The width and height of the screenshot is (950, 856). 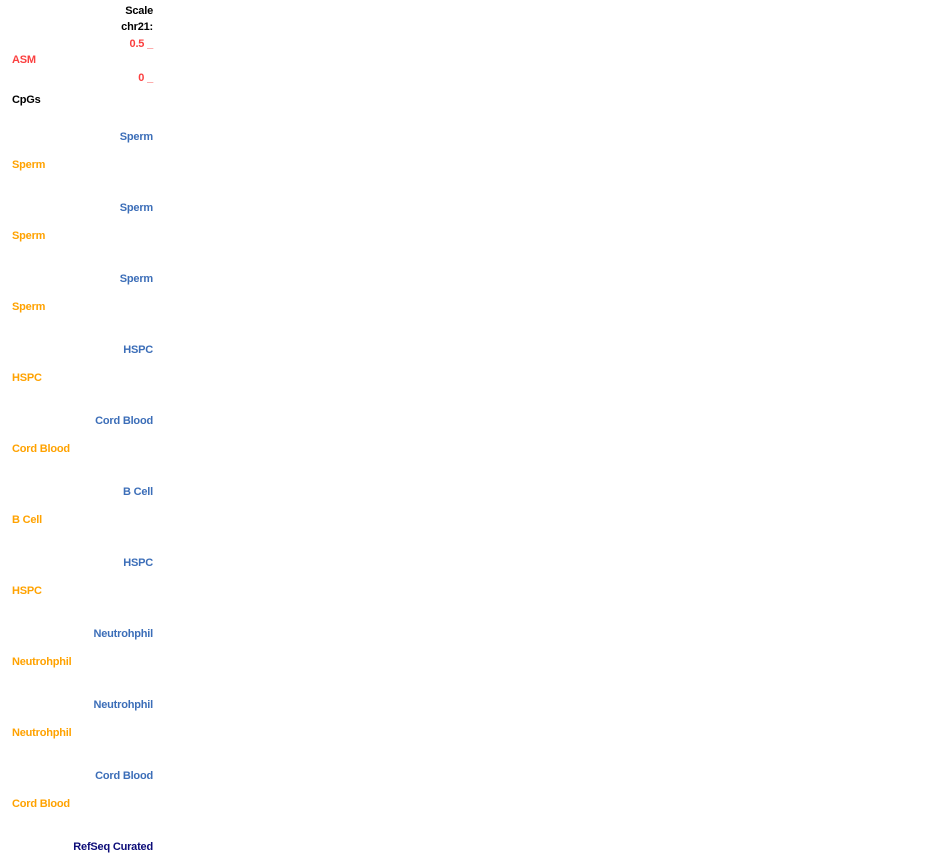 What do you see at coordinates (29, 165) in the screenshot?
I see `orange-track-label-sperm-1: Sperm` at bounding box center [29, 165].